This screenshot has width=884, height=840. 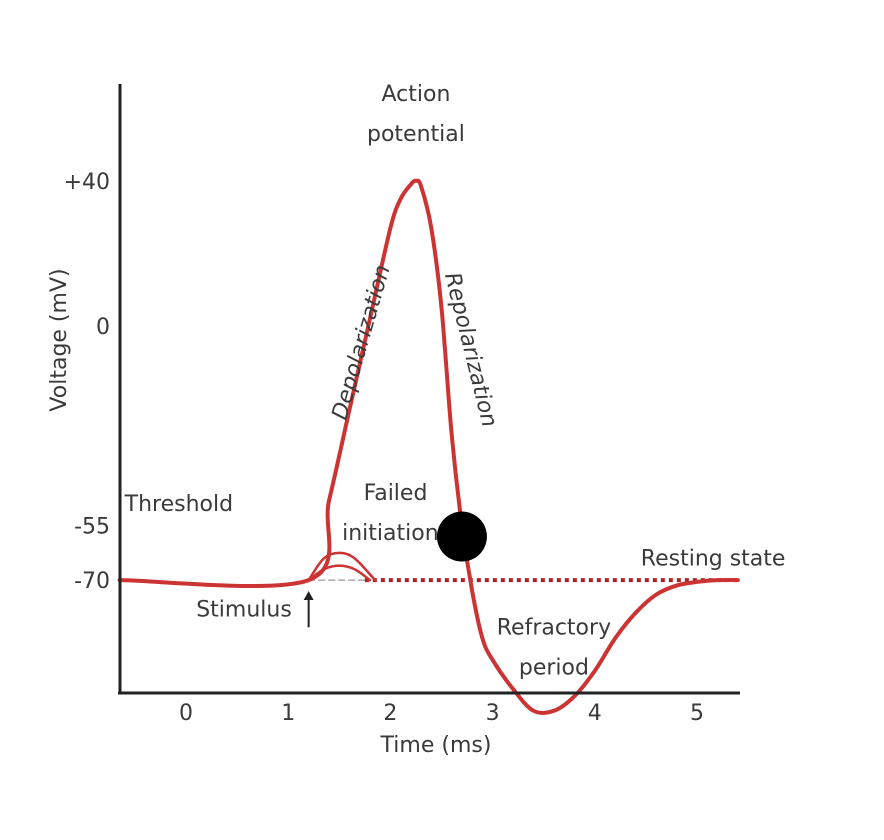 What do you see at coordinates (288, 713) in the screenshot?
I see `x-tick-label: 1` at bounding box center [288, 713].